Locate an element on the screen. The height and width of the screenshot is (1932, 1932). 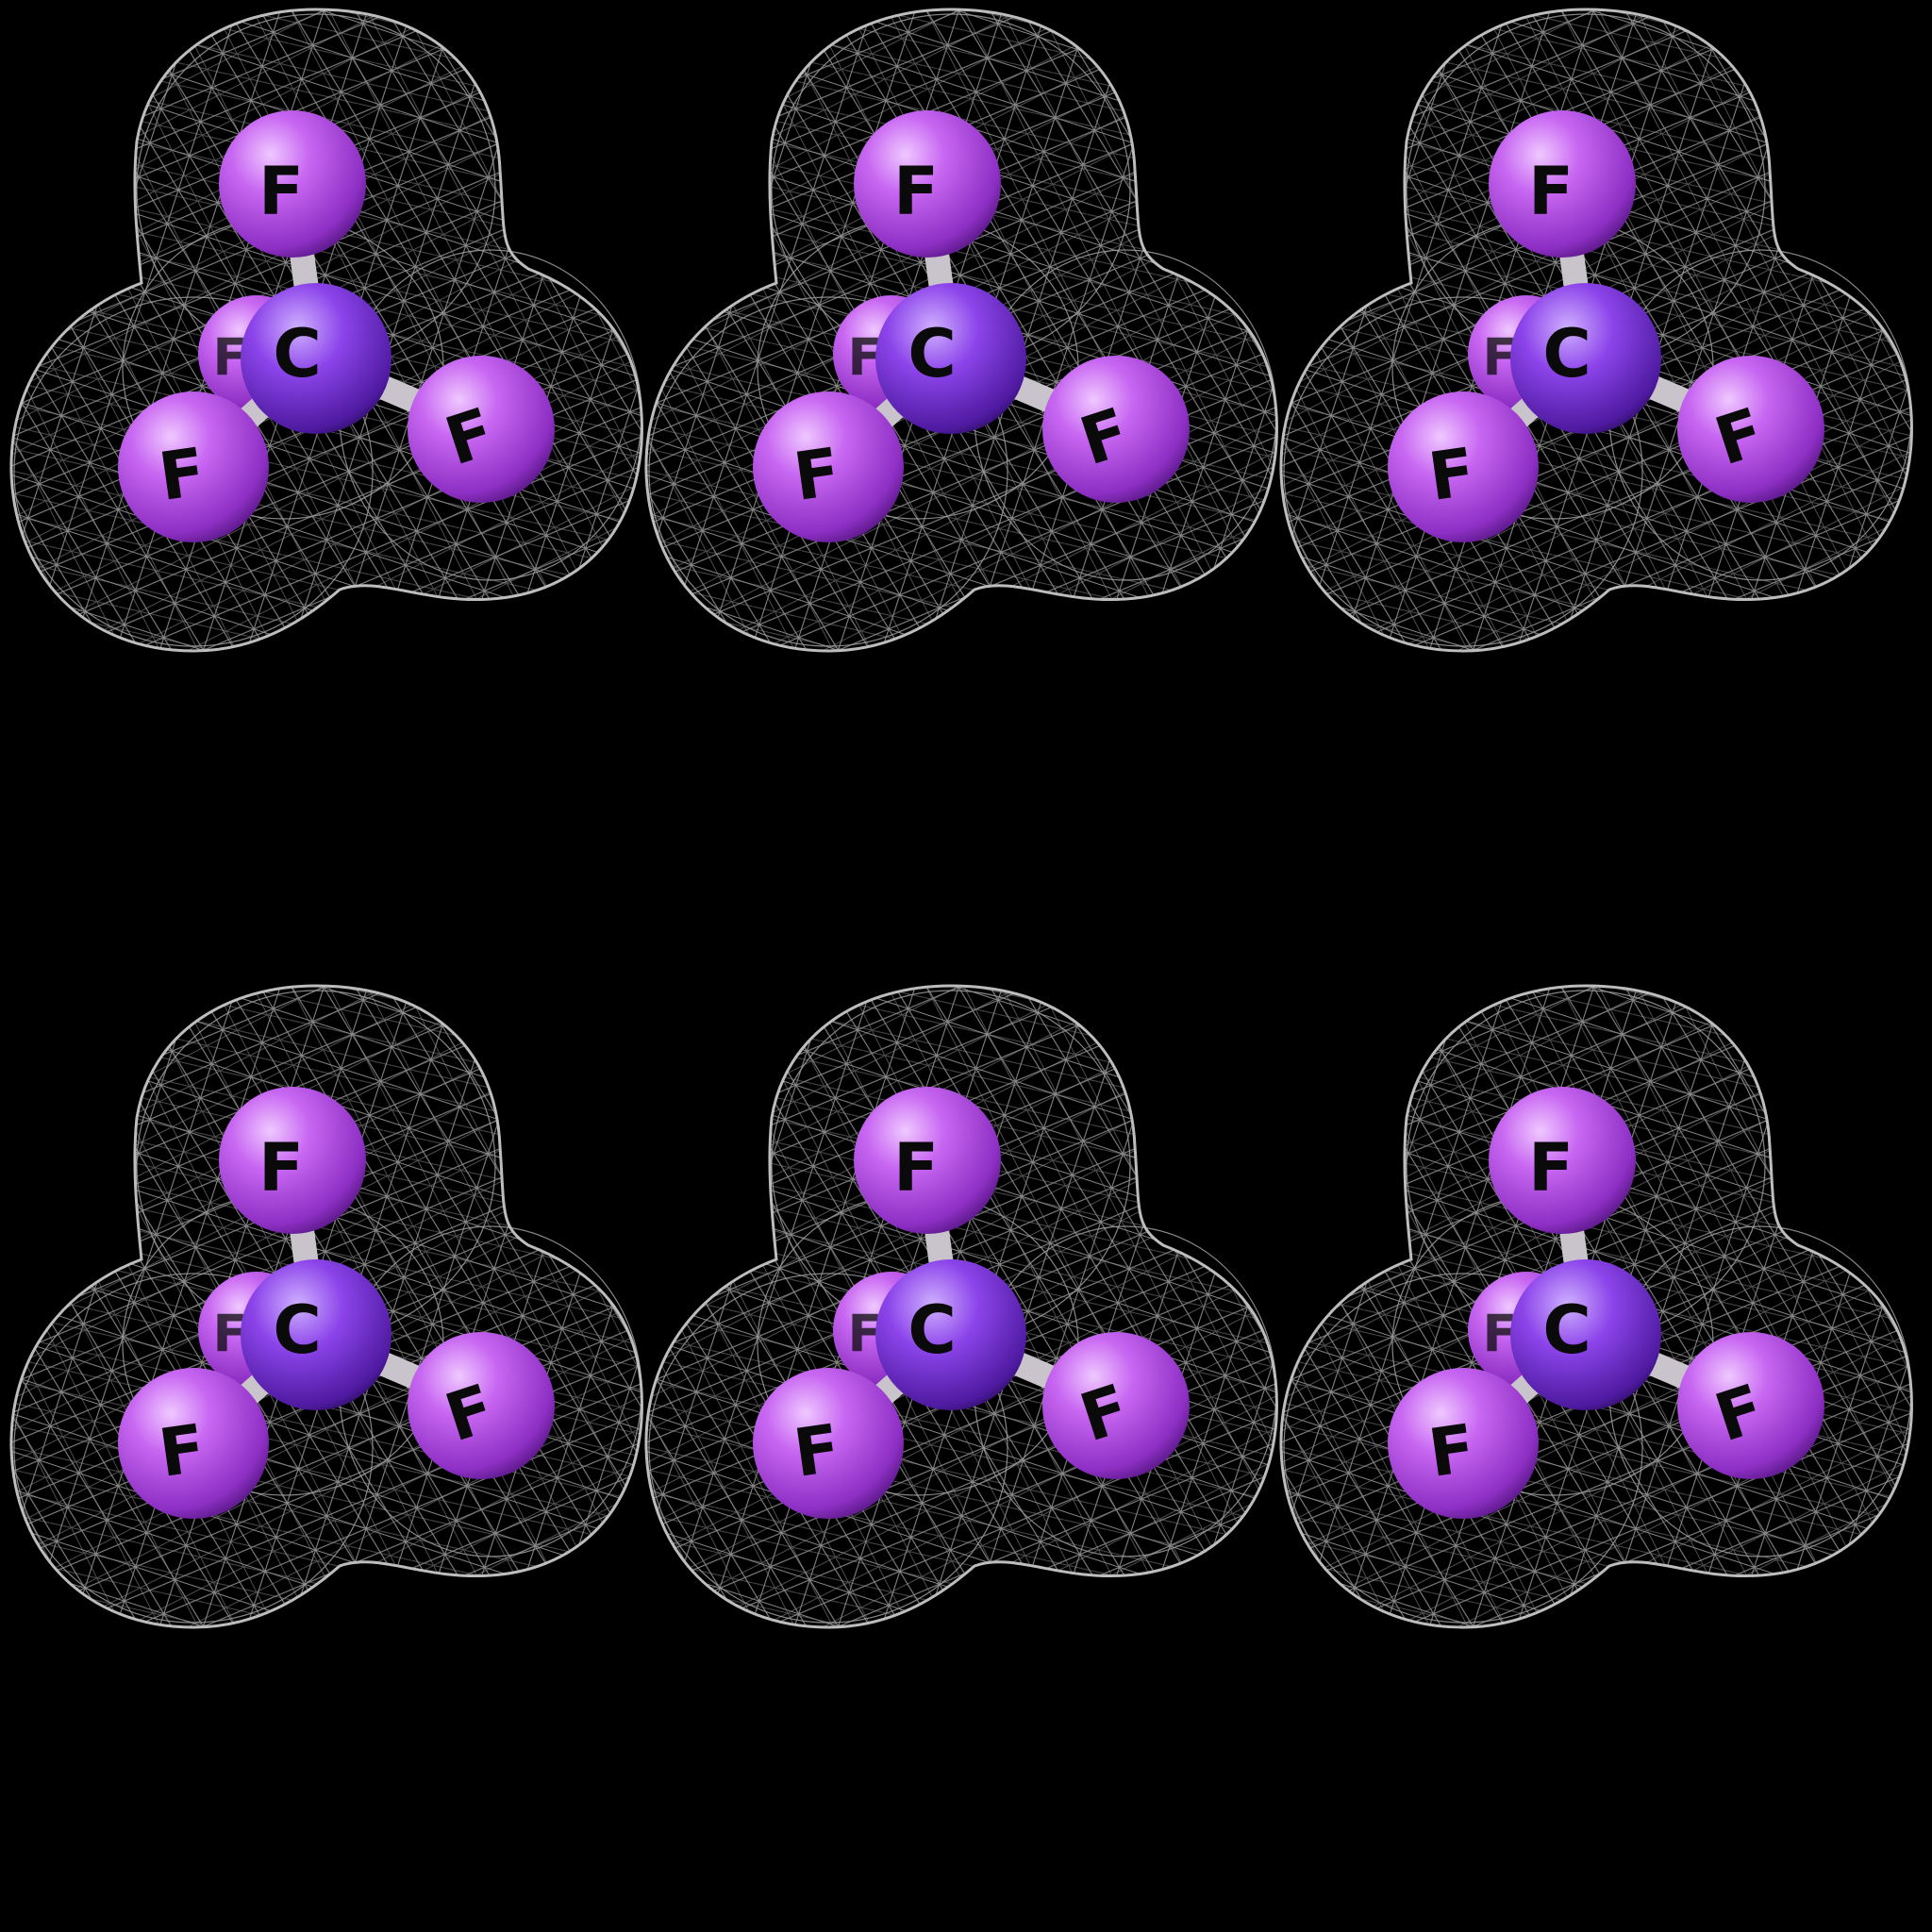
molecule-3: F CFF F is located at coordinates (1596, 331).